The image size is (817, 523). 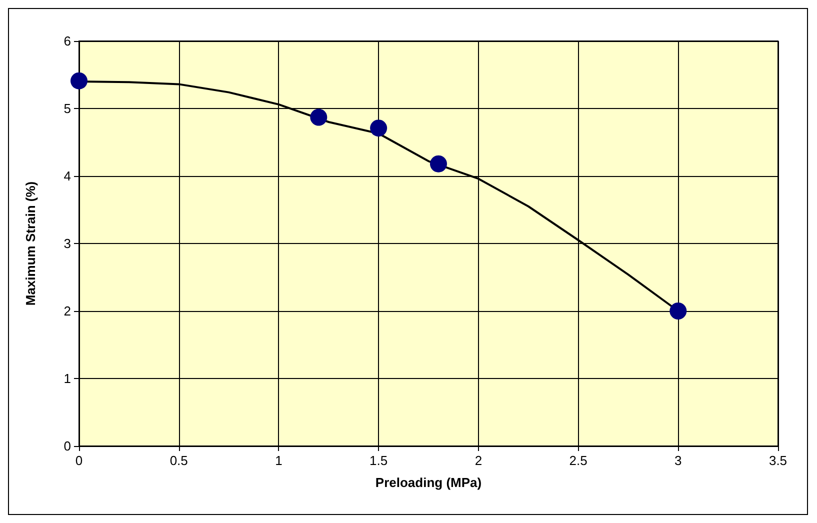 What do you see at coordinates (578, 460) in the screenshot?
I see `x-tick-label: 2.5` at bounding box center [578, 460].